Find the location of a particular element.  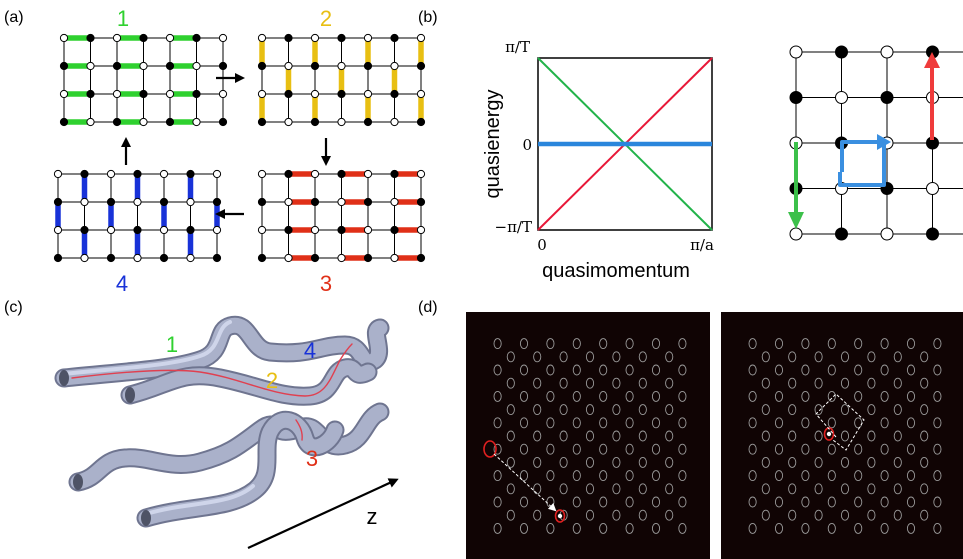

panel-label-b: (b) is located at coordinates (428, 17).